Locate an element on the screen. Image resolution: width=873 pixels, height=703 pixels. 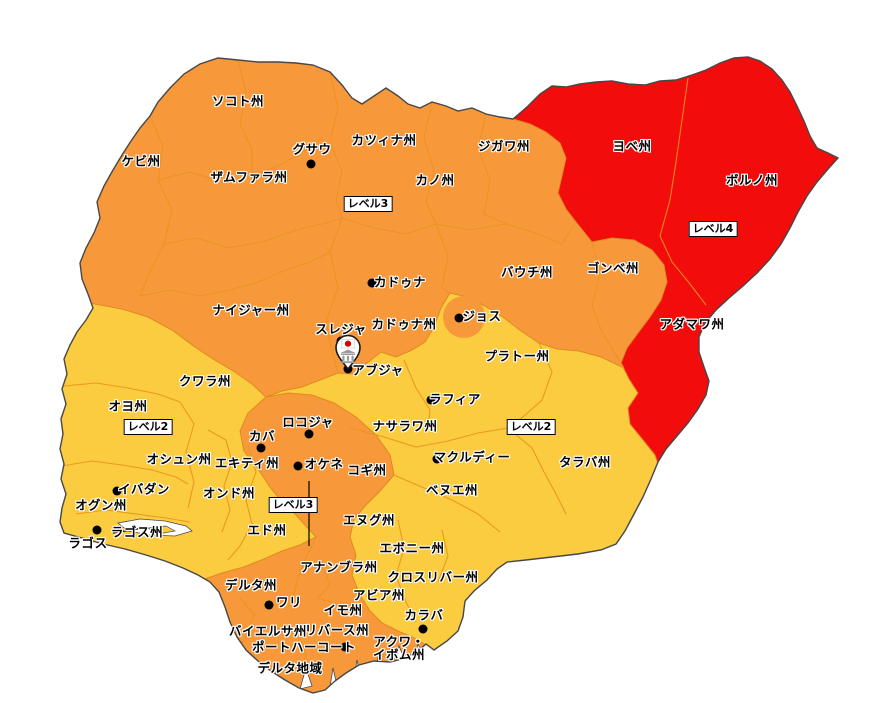
japan-embassy-pin-icon is located at coordinates (348, 353).